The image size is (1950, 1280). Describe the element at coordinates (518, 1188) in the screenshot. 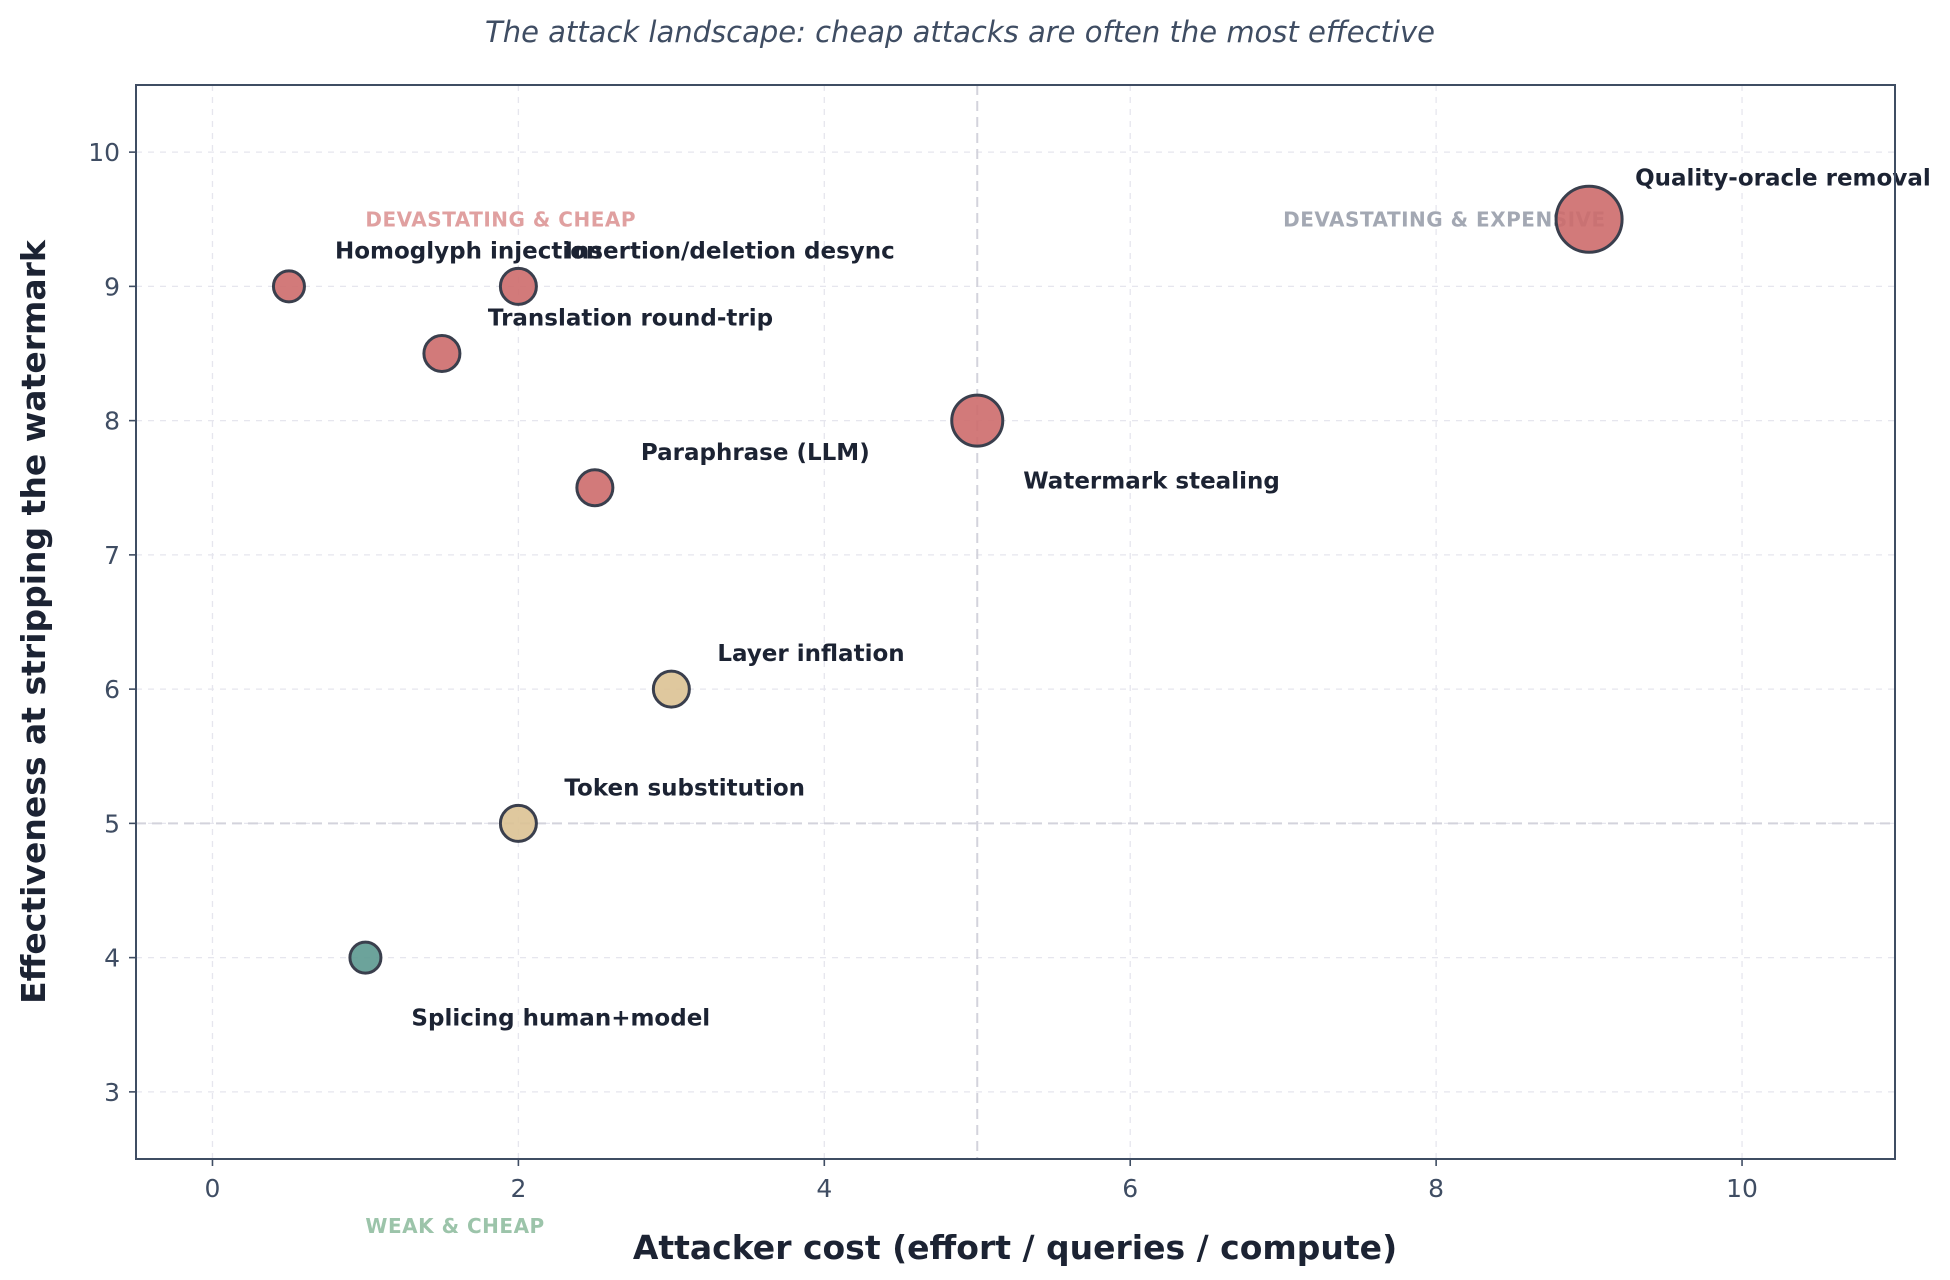

I see `x-tick-label: 2` at that location.